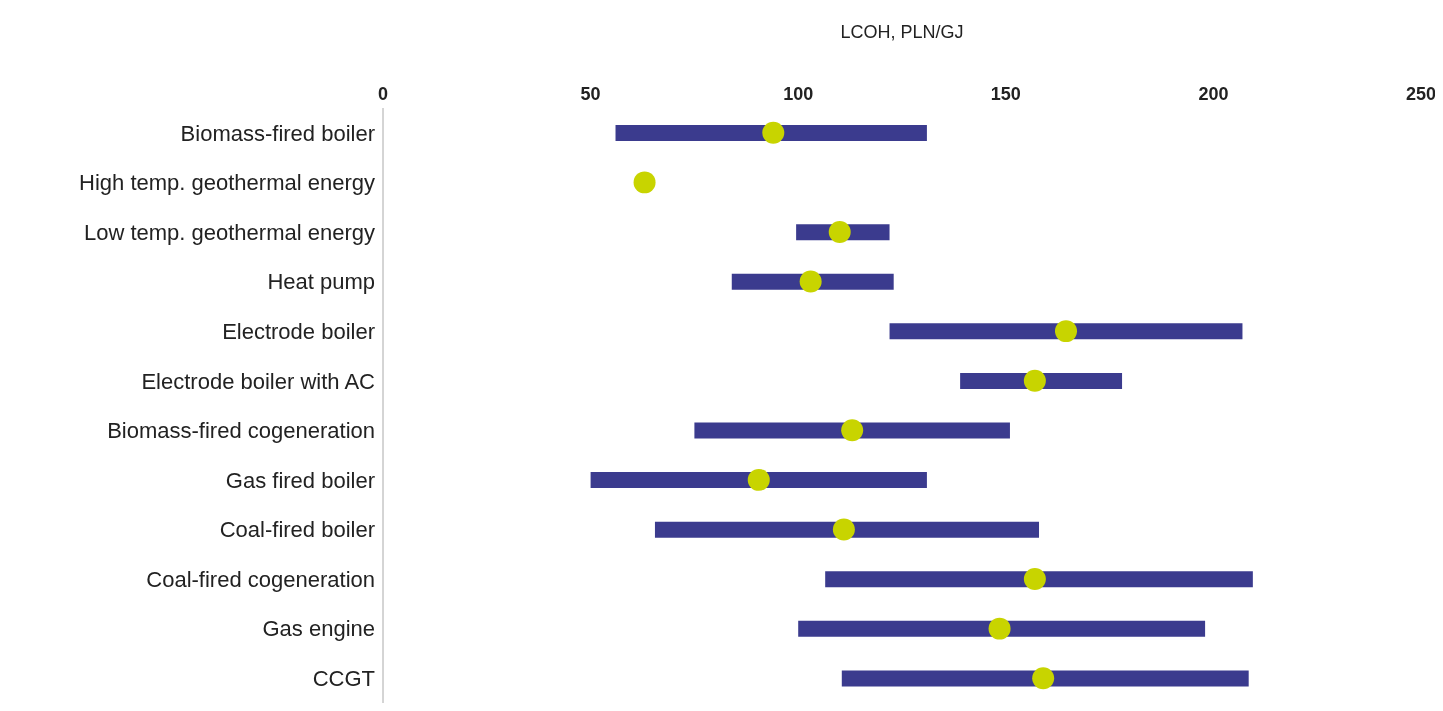  Describe the element at coordinates (590, 94) in the screenshot. I see `x-tick-label: 50` at that location.